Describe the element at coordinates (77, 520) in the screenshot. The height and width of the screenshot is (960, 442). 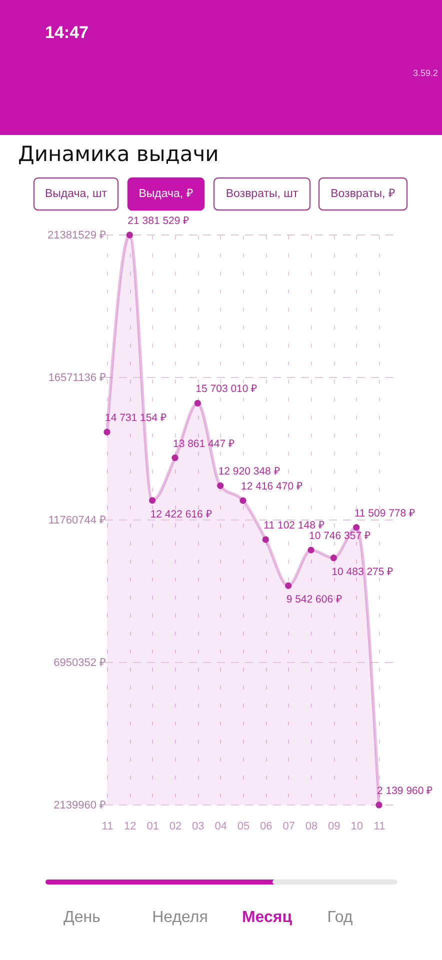
I see `y-tick-label: 11760744 ₽` at that location.